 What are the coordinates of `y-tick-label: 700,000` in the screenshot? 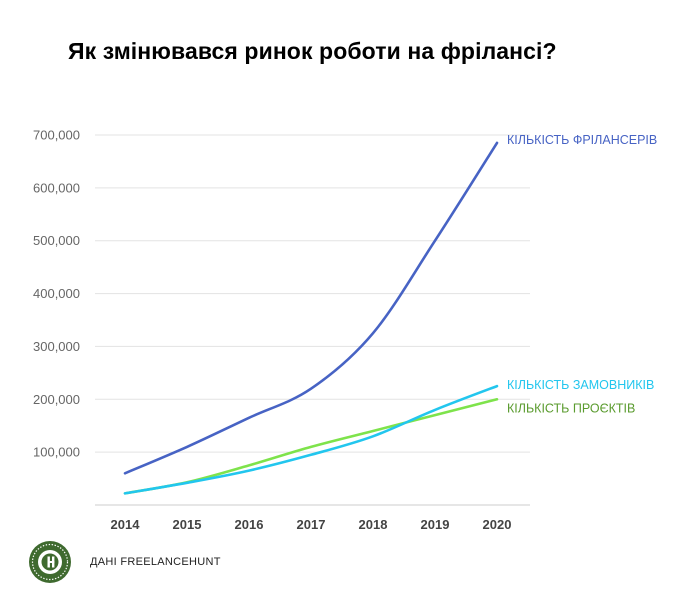 It's located at (56, 135).